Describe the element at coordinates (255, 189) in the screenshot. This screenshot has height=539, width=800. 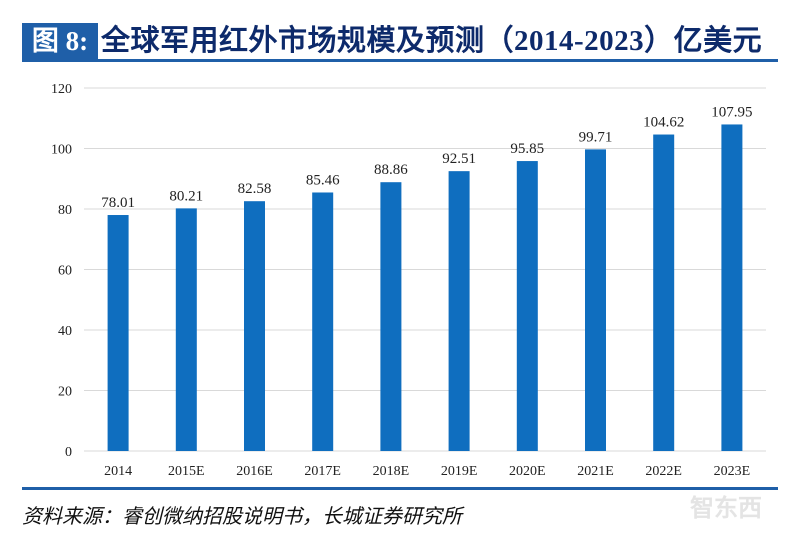
I see `data-label: 82.58` at that location.